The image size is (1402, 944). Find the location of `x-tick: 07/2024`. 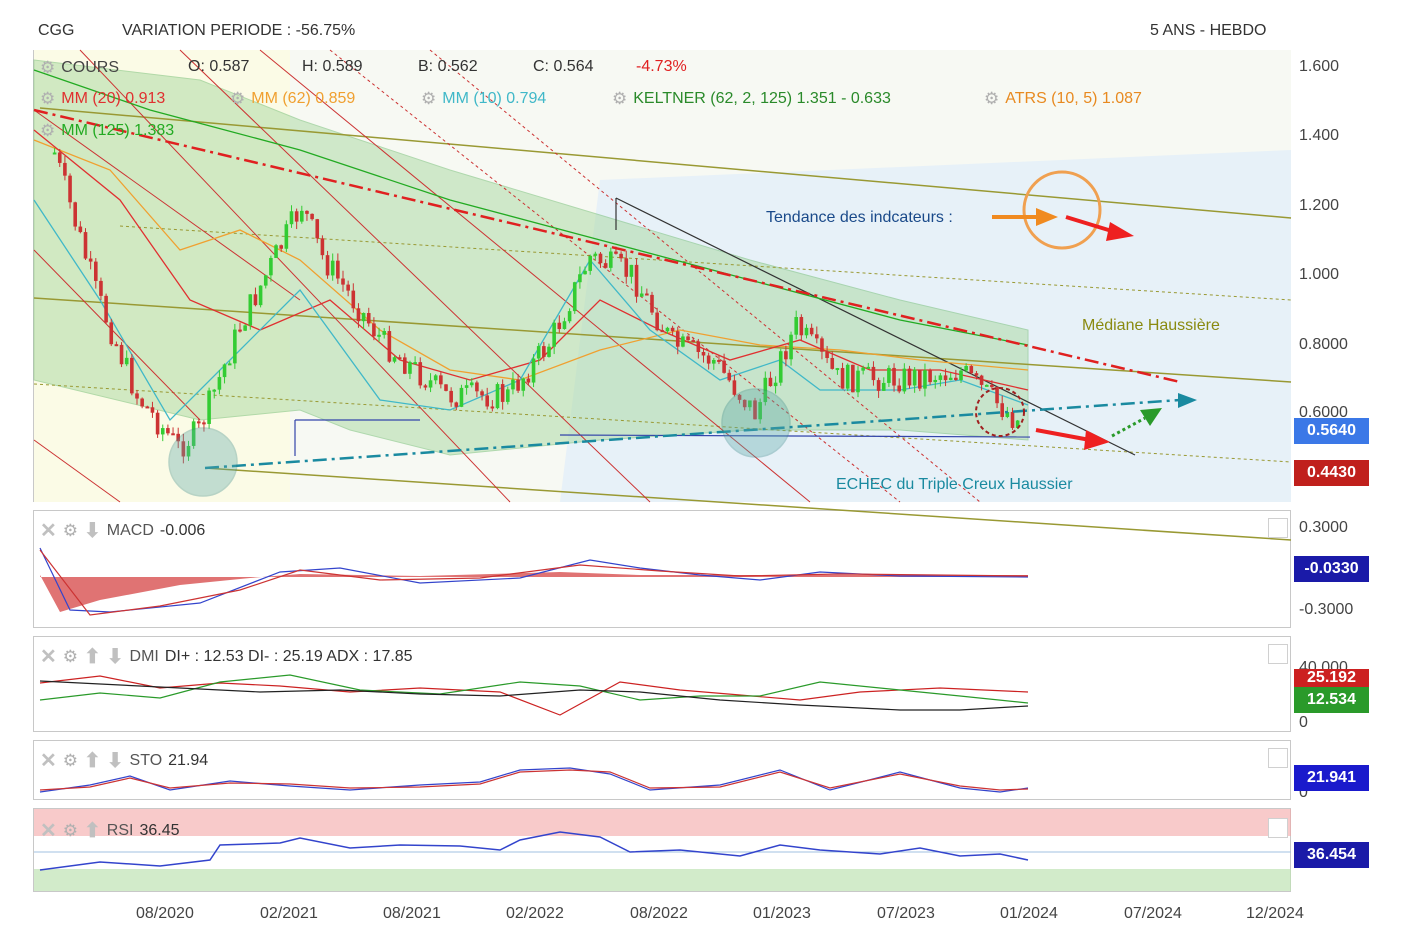

x-tick: 07/2024 is located at coordinates (1153, 913).